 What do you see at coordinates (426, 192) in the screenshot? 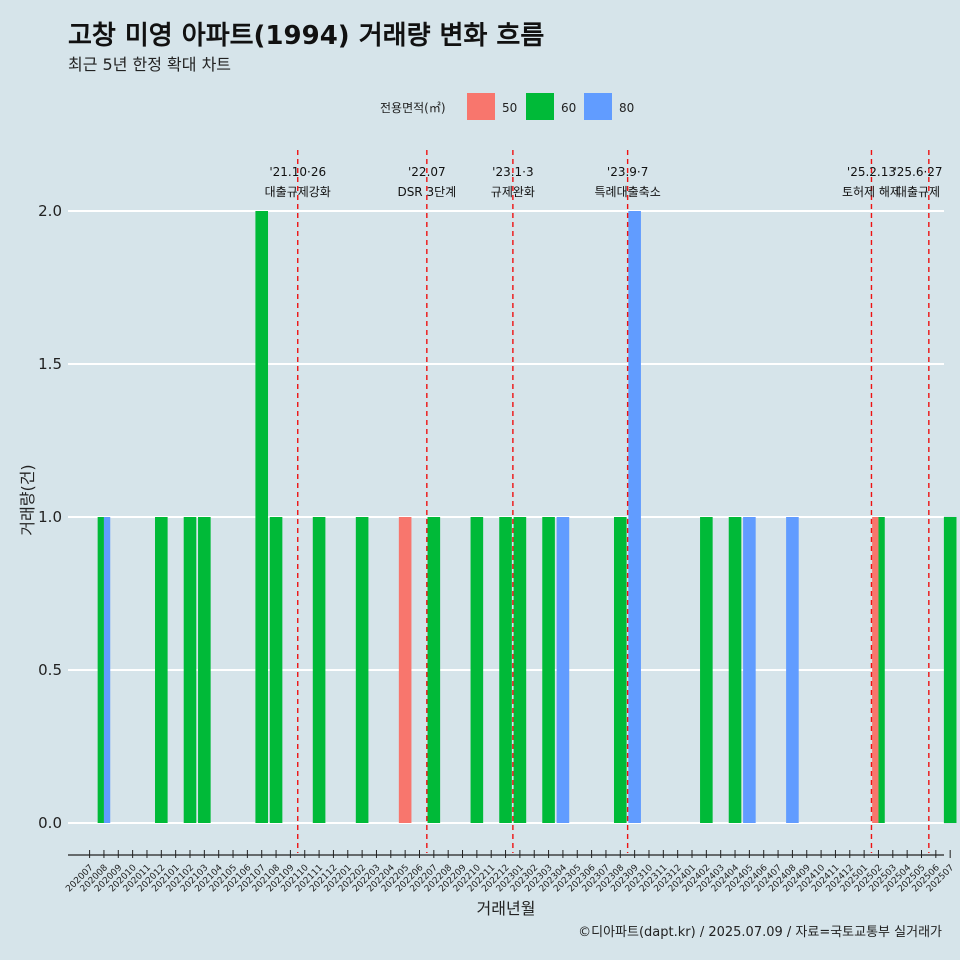
I see `event-label-202207: DSR 3단계` at bounding box center [426, 192].